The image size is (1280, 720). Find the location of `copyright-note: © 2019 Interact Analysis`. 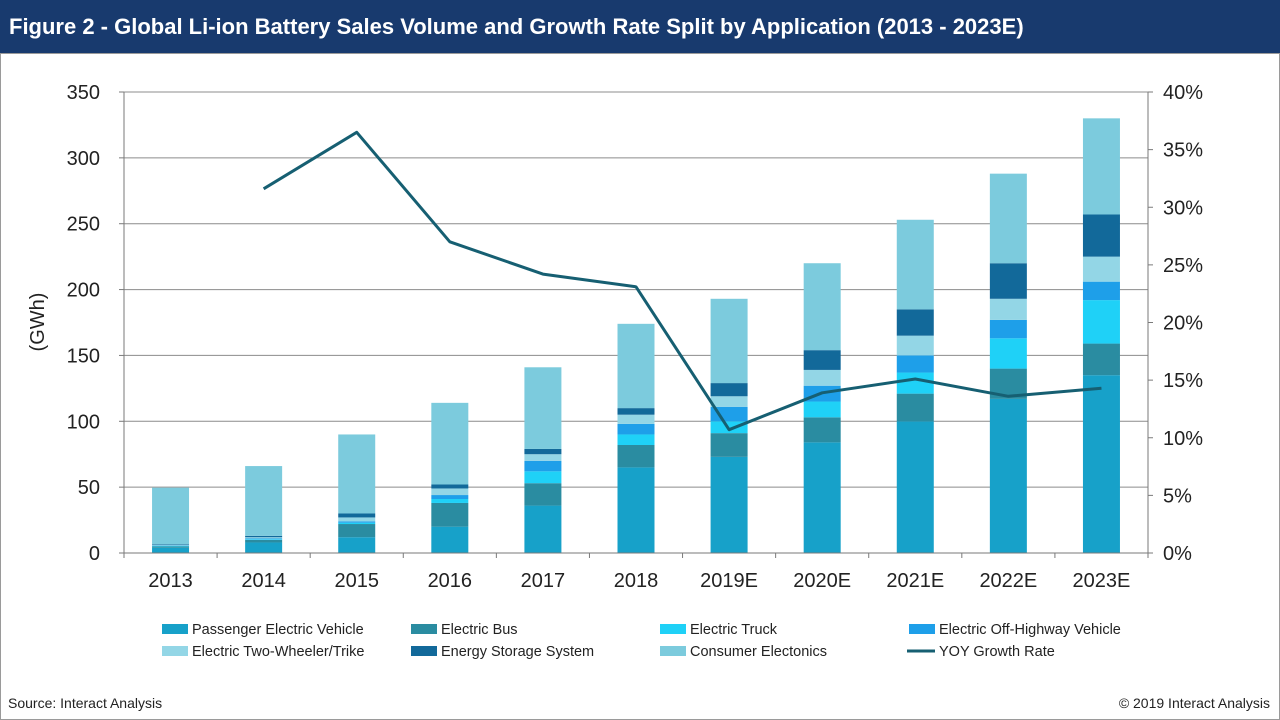

copyright-note: © 2019 Interact Analysis is located at coordinates (1194, 703).